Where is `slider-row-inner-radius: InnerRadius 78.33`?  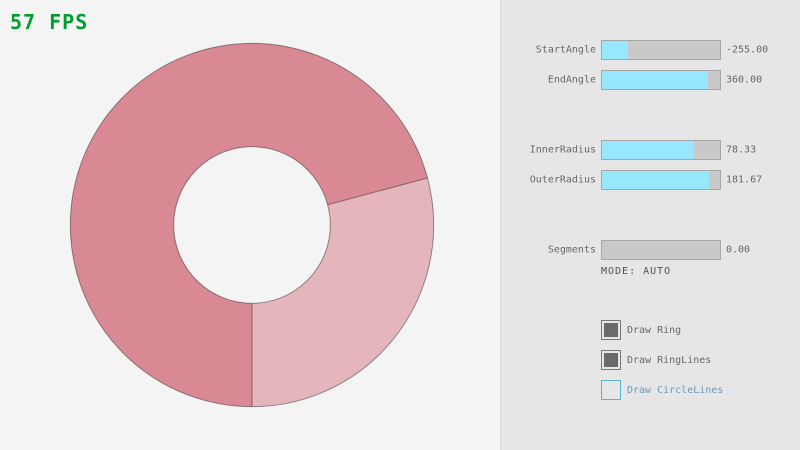 slider-row-inner-radius: InnerRadius 78.33 is located at coordinates (650, 150).